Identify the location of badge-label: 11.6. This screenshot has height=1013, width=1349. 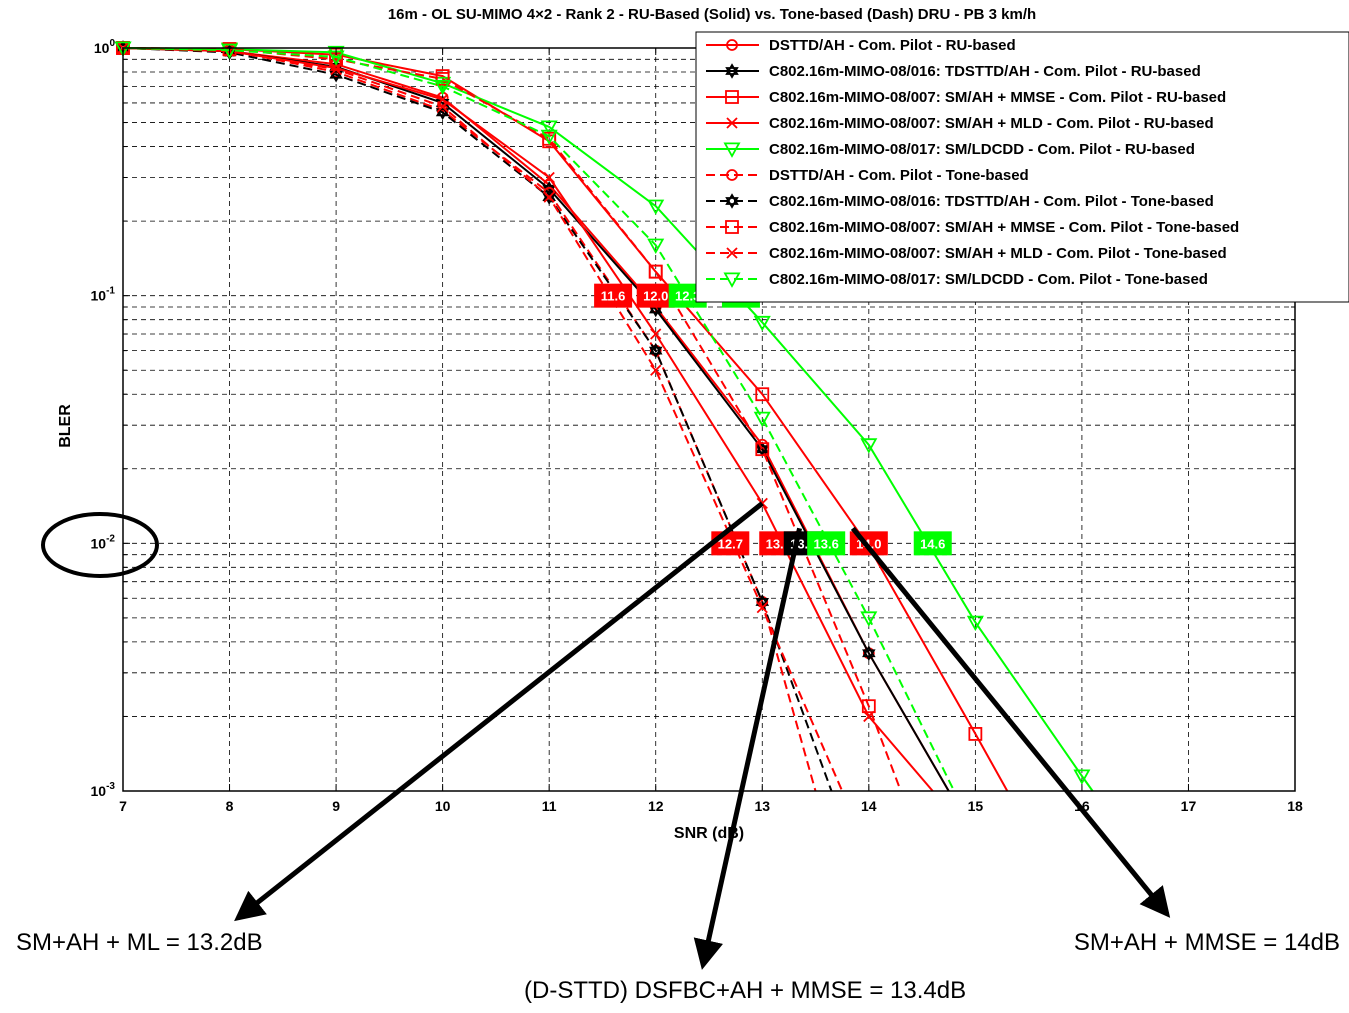
(613, 296).